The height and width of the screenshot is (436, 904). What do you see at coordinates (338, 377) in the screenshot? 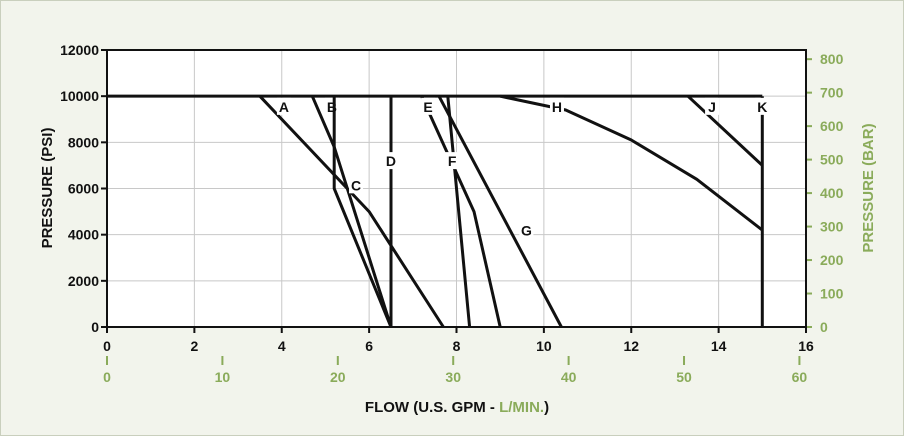
I see `x-secondary-tick-label: 20` at bounding box center [338, 377].